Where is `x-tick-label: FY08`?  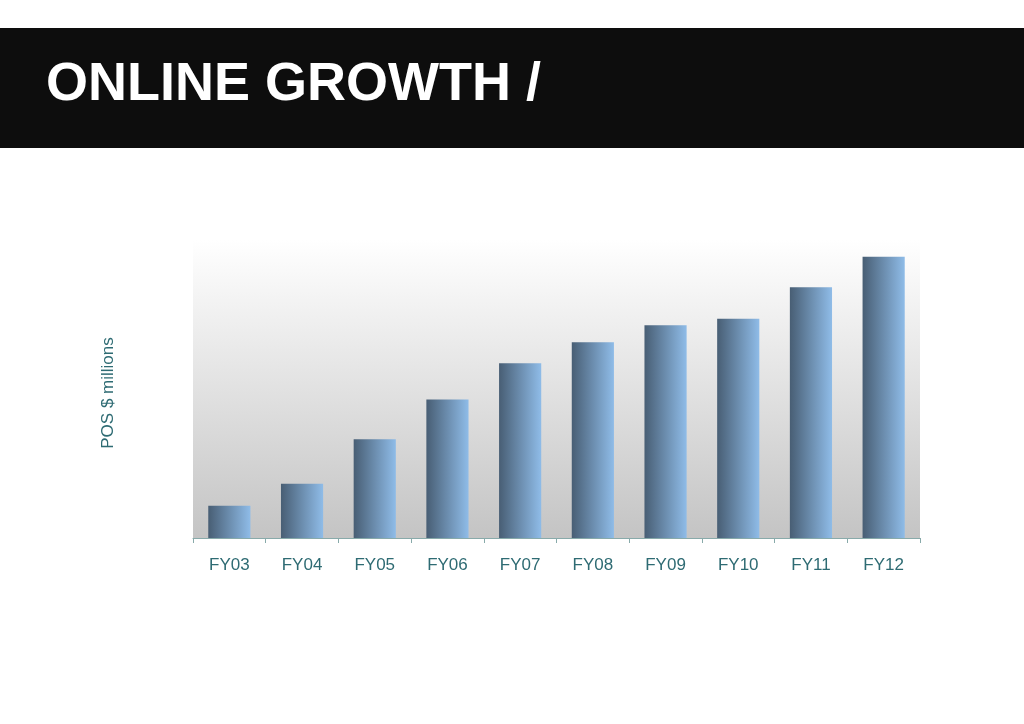
x-tick-label: FY08 is located at coordinates (593, 564).